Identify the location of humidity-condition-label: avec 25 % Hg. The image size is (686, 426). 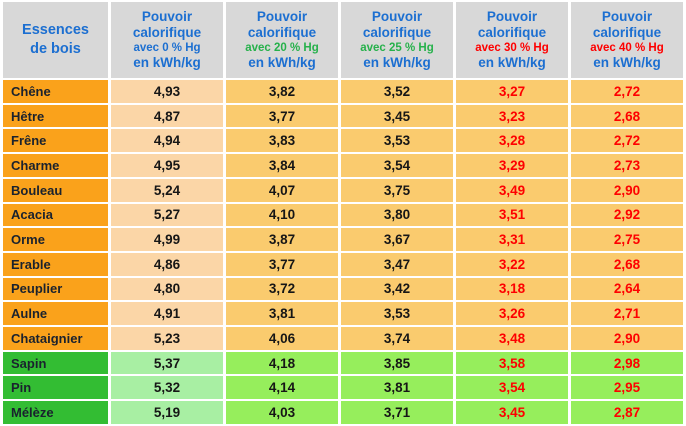
(397, 48).